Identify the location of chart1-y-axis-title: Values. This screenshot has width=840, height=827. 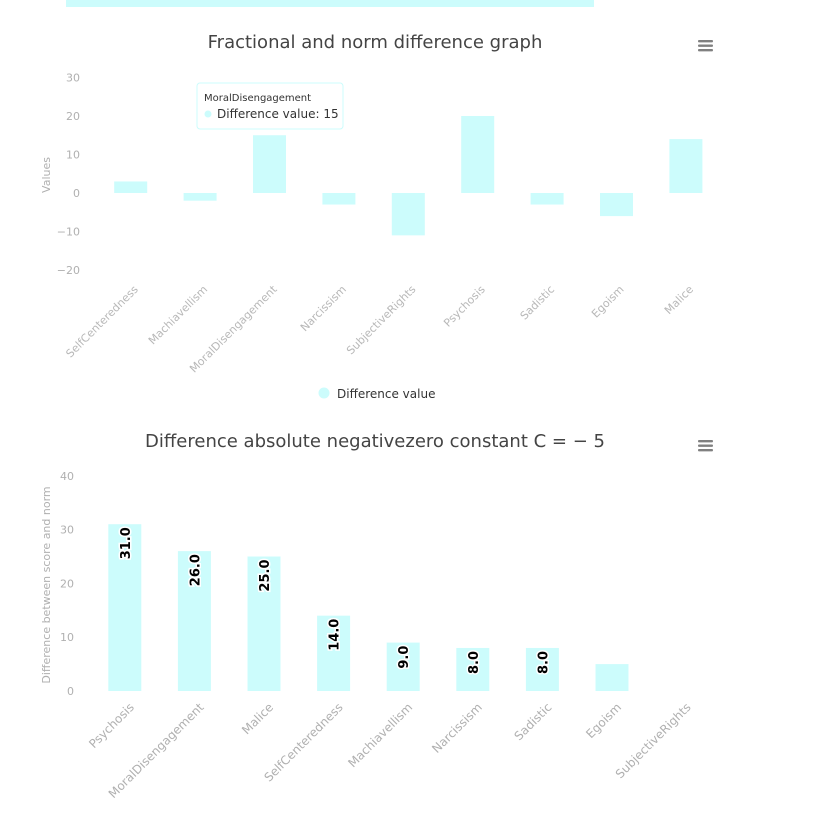
(46, 175).